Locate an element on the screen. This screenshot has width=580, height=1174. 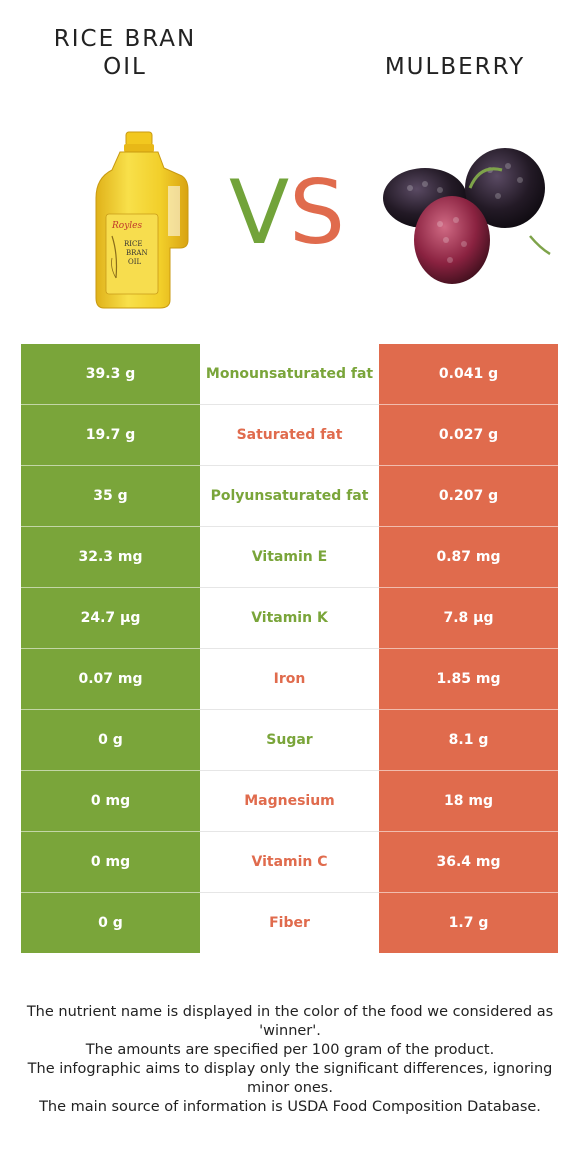
table-row: 19.7 g Saturated fat 0.027 g is located at coordinates (289, 435).